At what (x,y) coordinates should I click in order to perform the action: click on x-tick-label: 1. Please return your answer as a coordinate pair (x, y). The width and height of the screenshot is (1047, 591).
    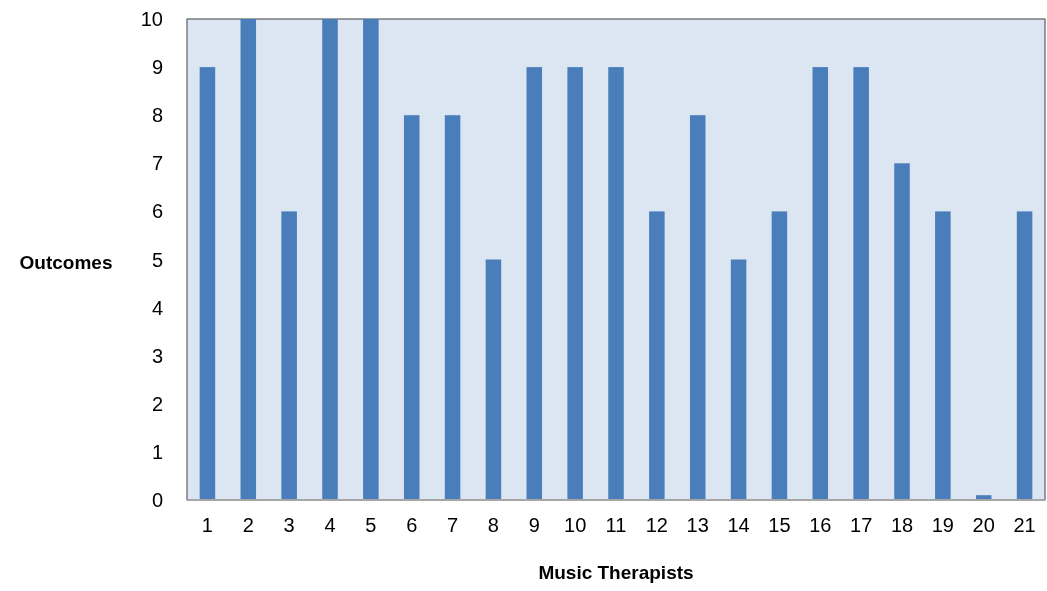
    Looking at the image, I should click on (207, 525).